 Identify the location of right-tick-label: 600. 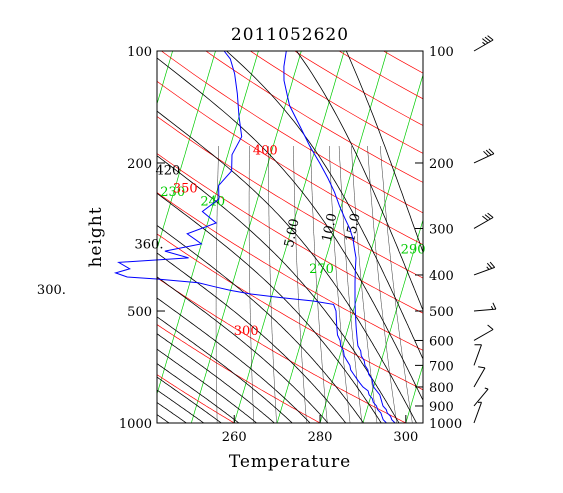
(441, 341).